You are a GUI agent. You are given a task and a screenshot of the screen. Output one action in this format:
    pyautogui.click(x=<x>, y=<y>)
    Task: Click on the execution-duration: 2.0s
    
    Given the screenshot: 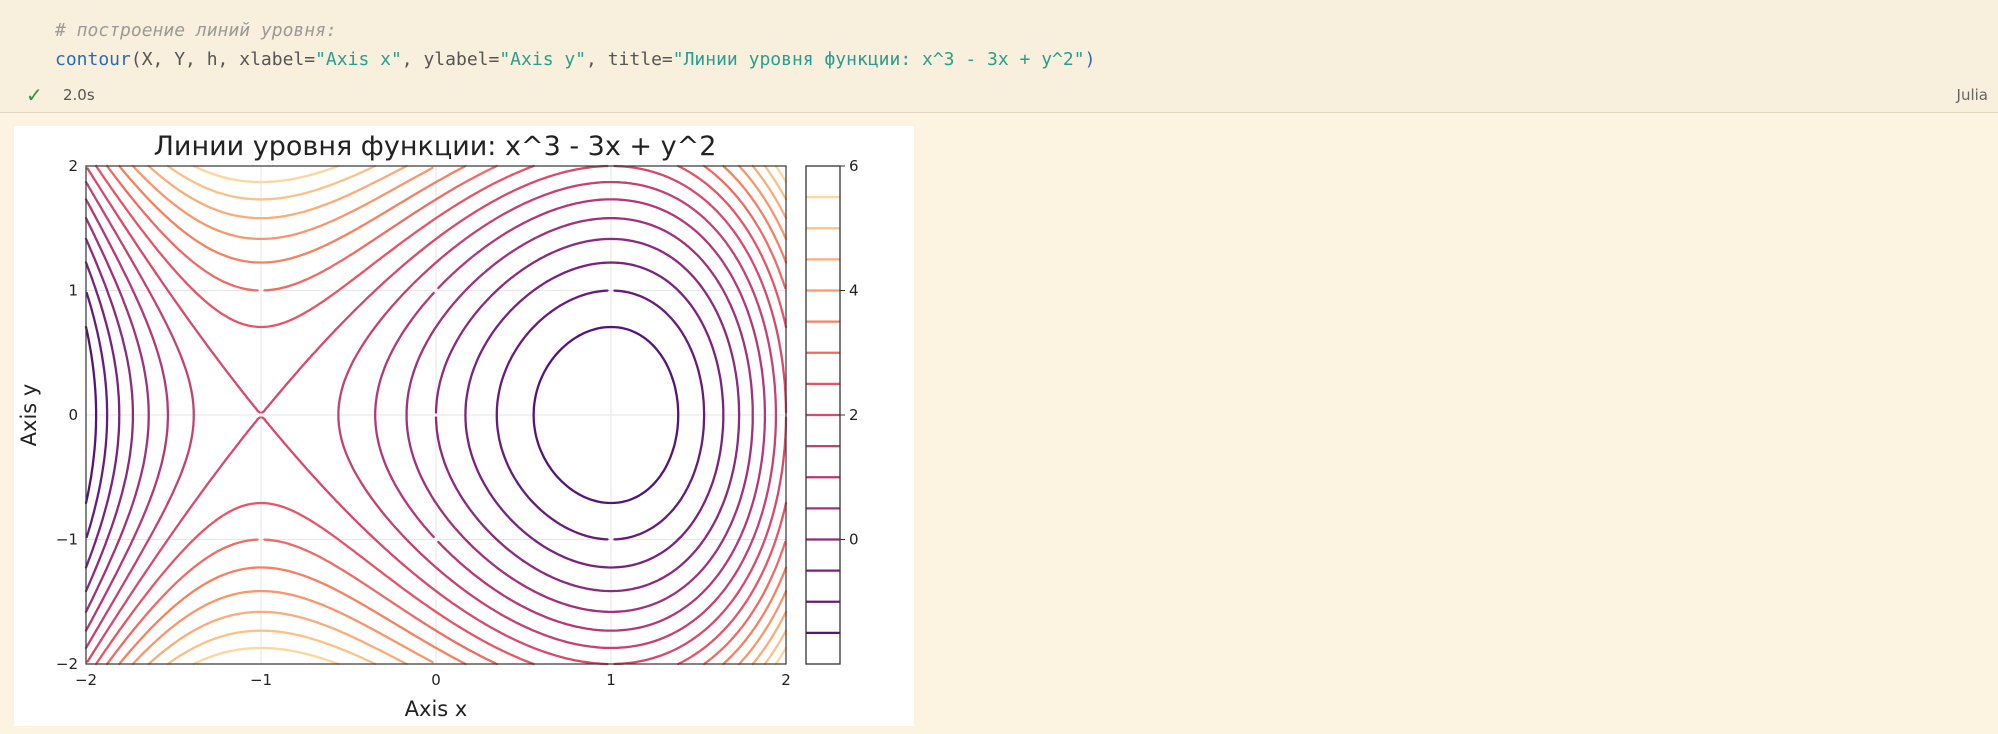 What is the action you would take?
    pyautogui.click(x=79, y=95)
    